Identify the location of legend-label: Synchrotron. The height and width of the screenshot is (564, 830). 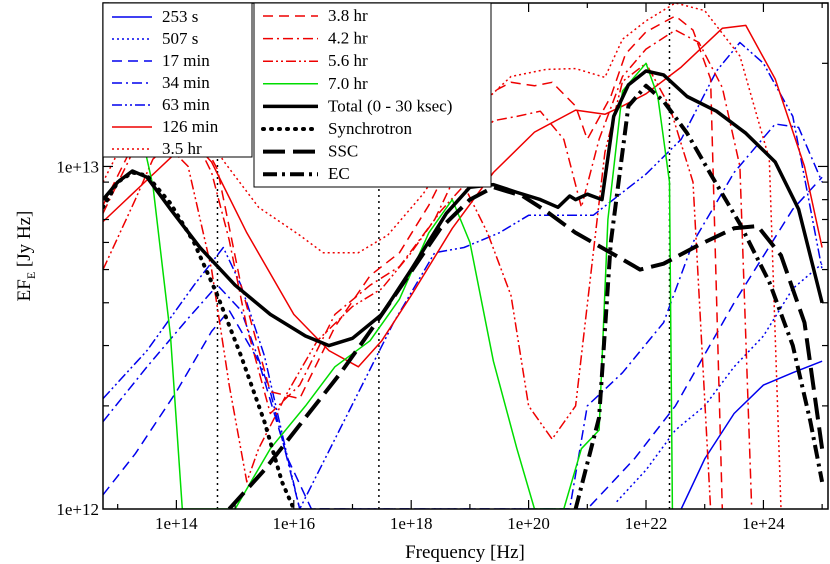
(370, 128).